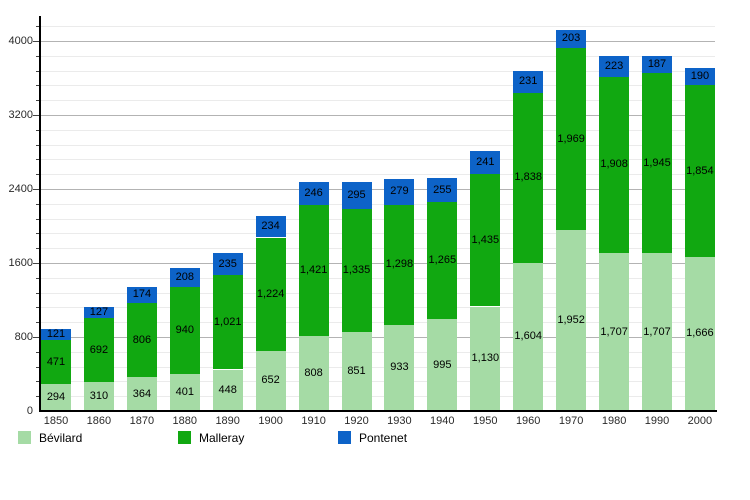 This screenshot has height=500, width=750. I want to click on bar-segment-pontenet-1900, so click(270, 226).